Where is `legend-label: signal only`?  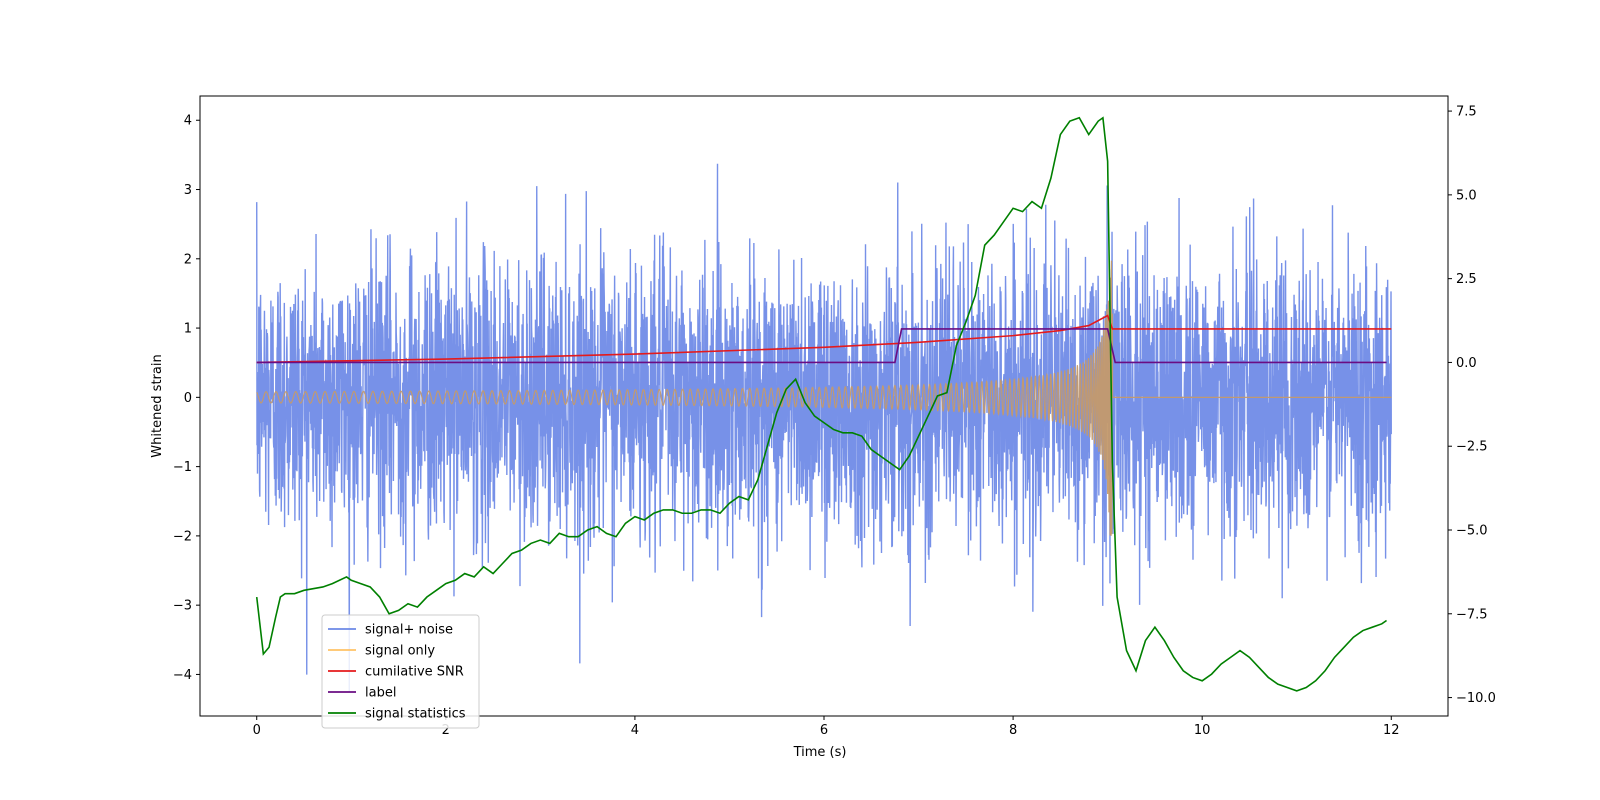 legend-label: signal only is located at coordinates (400, 651).